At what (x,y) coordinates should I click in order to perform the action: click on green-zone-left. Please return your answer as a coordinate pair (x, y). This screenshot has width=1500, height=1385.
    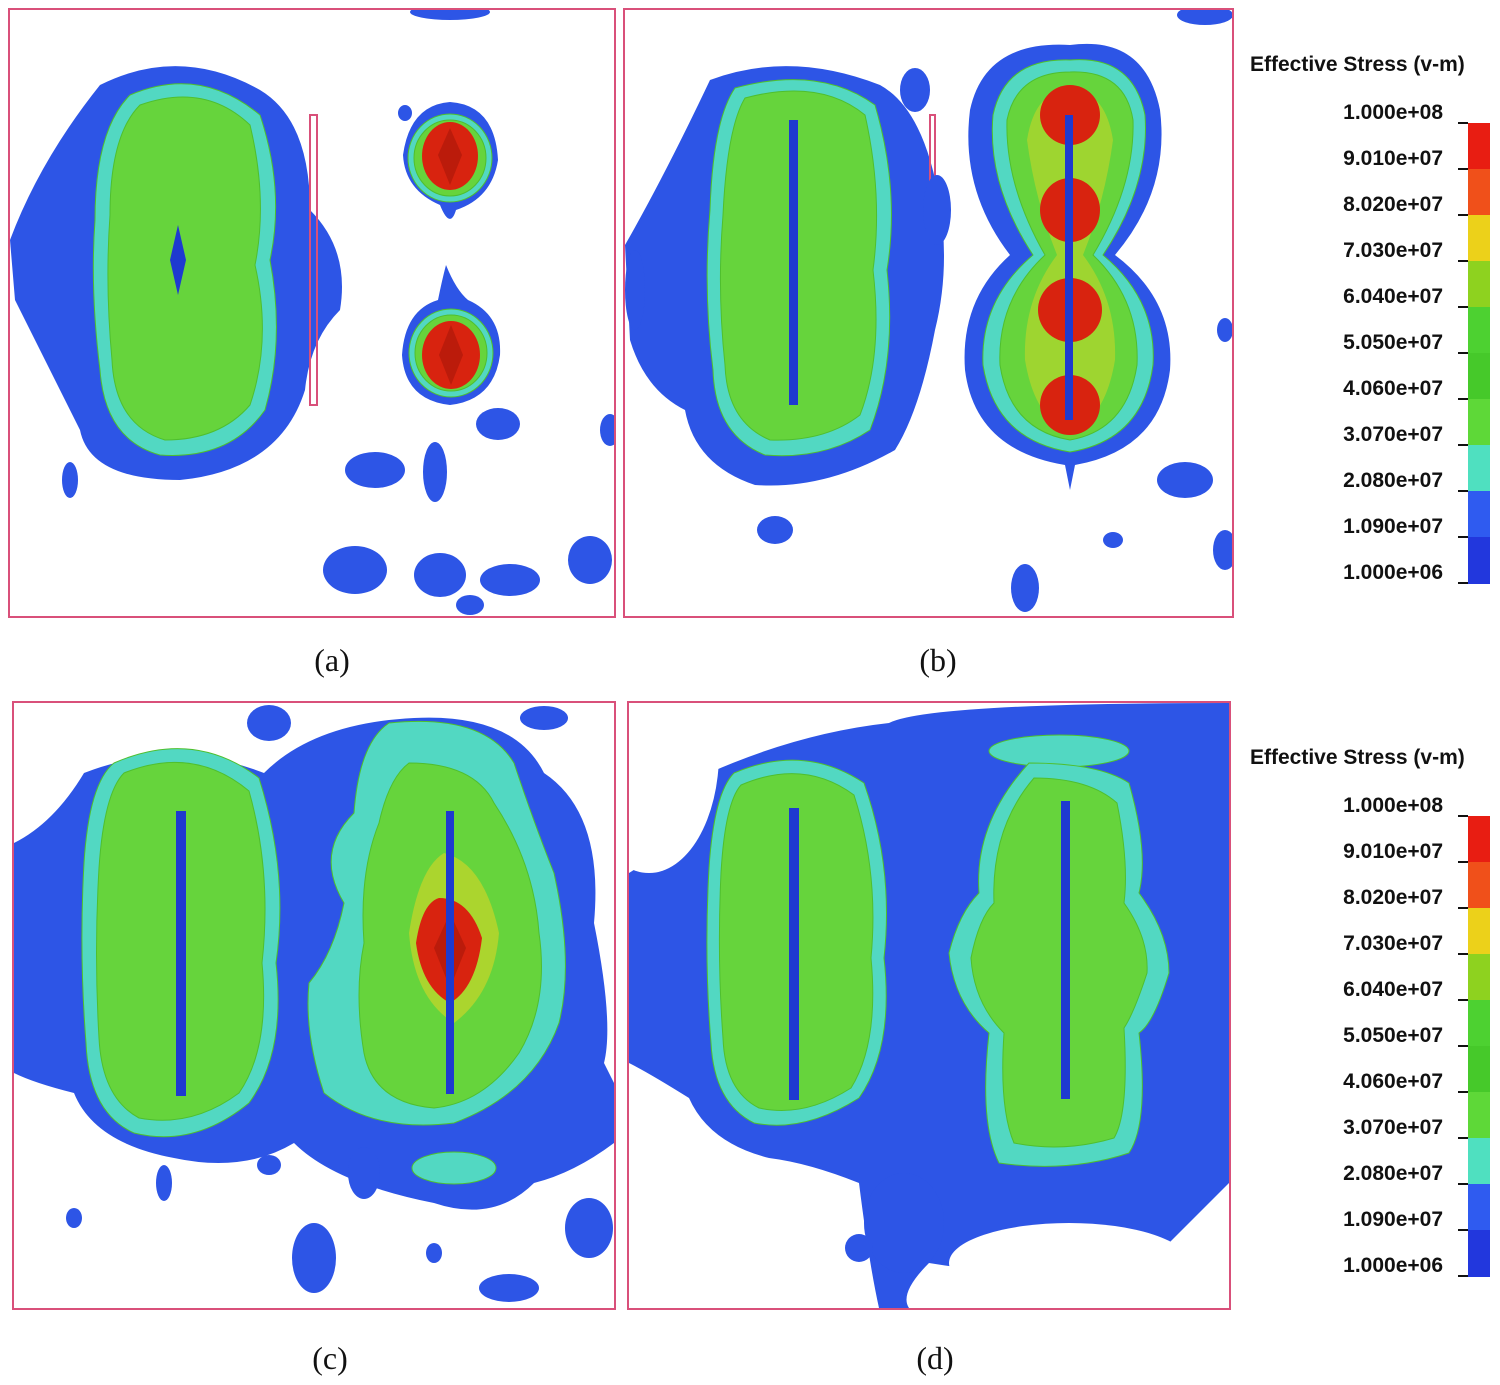
    Looking at the image, I should click on (185, 268).